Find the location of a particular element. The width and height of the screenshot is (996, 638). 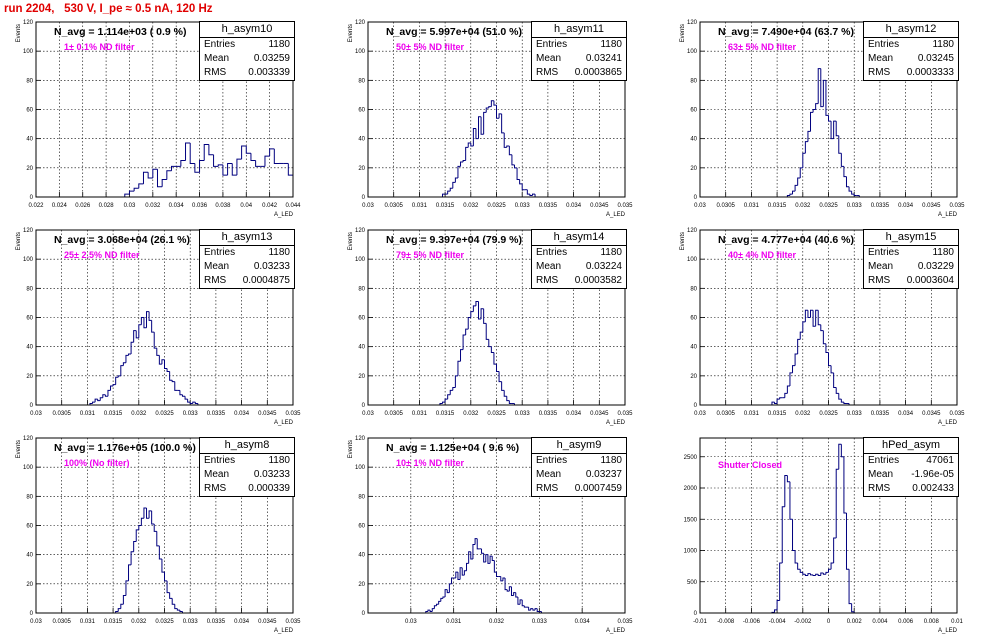

x-tick-label: -0.008 is located at coordinates (726, 622).